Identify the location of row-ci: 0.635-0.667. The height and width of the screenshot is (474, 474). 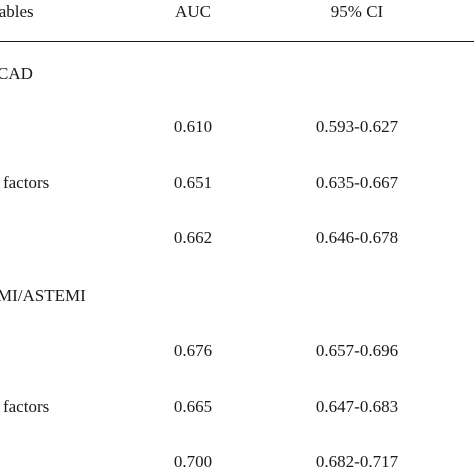
(357, 182).